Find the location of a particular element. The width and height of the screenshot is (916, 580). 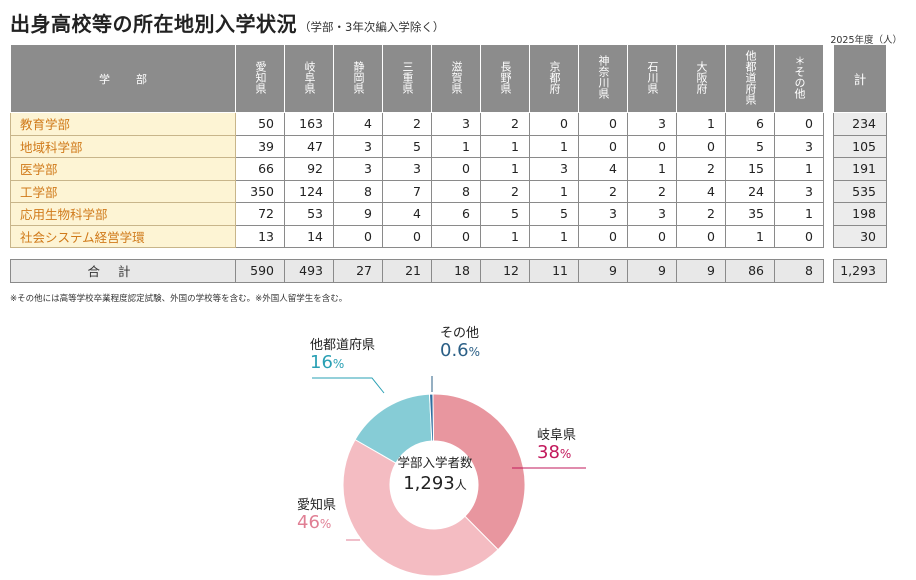

sum-value-cell: 18 is located at coordinates (456, 271).